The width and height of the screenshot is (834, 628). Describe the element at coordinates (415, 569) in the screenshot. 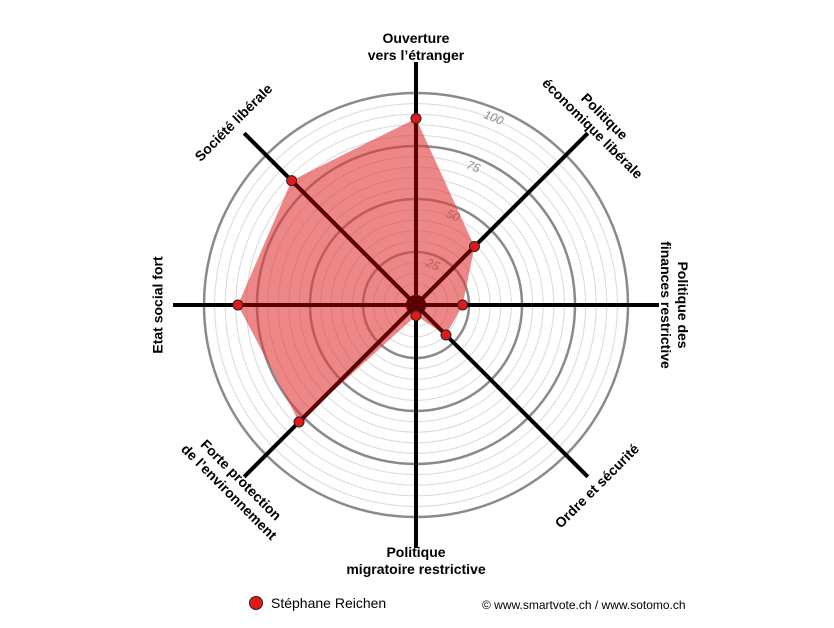

I see `axis-label: migratoire restrictive` at that location.